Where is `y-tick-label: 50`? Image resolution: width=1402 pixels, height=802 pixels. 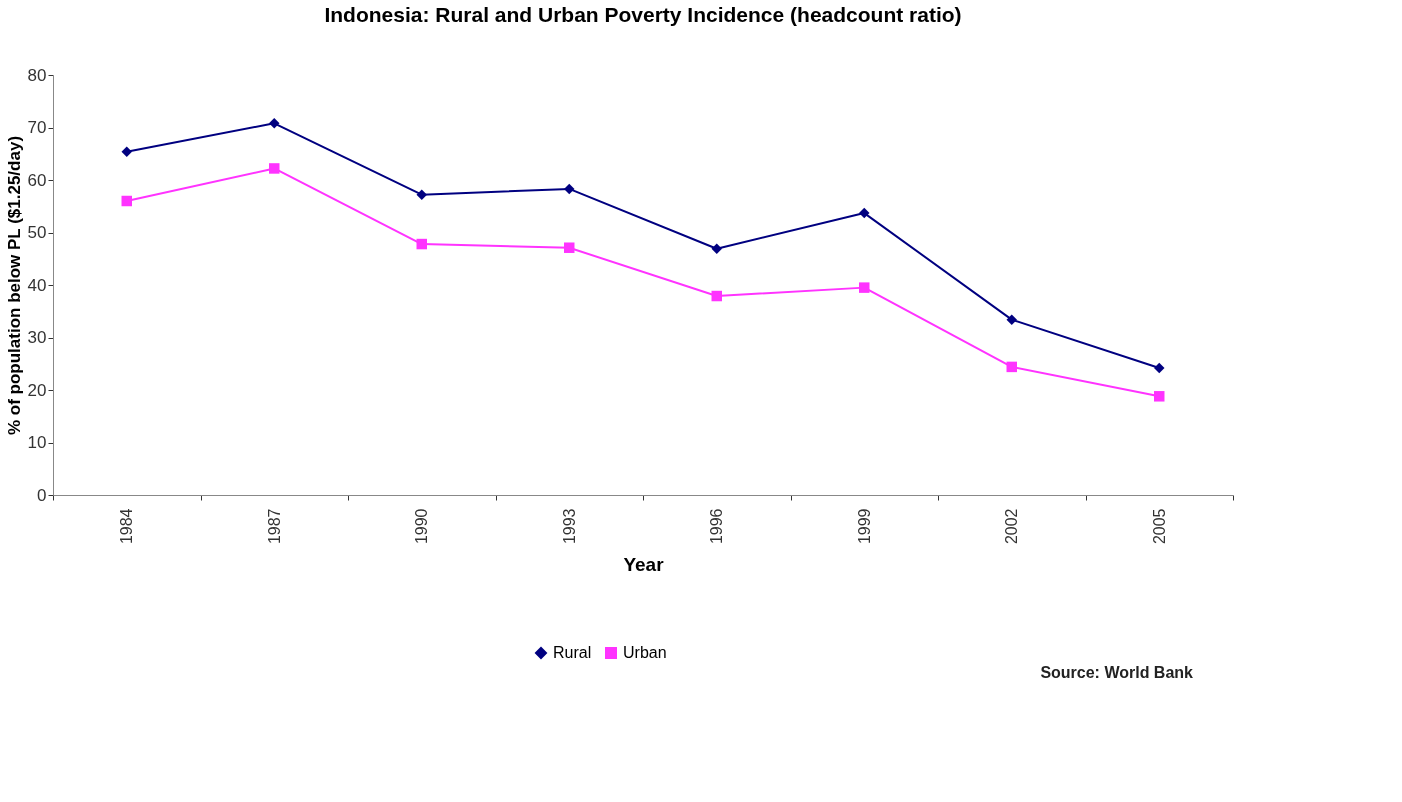 y-tick-label: 50 is located at coordinates (37, 232).